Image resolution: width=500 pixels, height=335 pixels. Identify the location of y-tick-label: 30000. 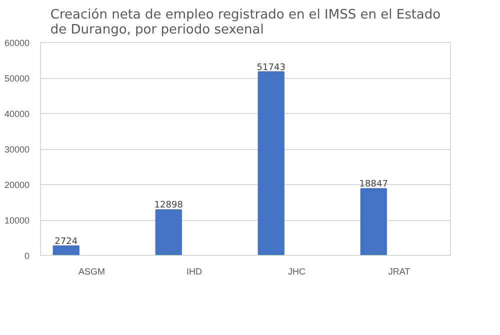
(17, 149).